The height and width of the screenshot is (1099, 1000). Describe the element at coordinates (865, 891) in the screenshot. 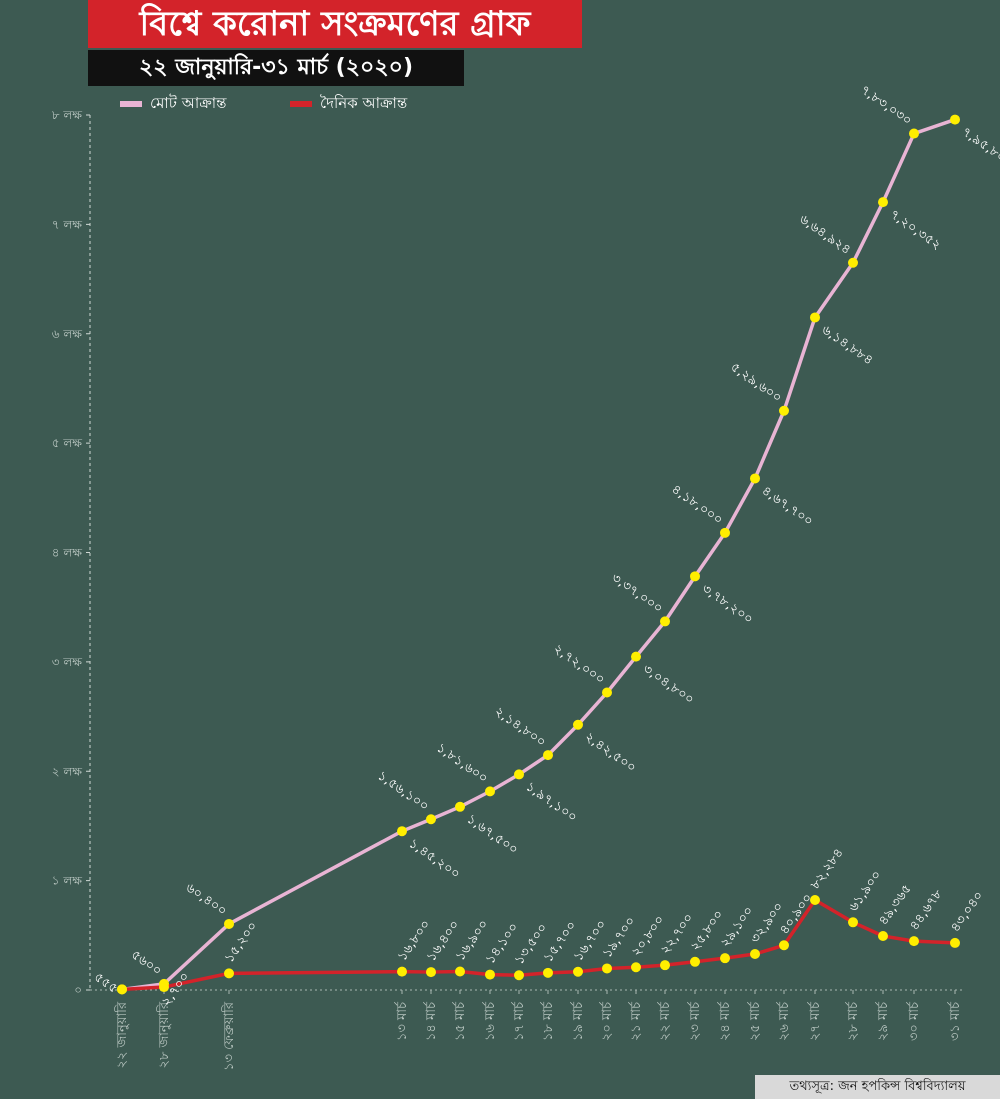

I see `daily-data-label: ৬১,৯০০` at that location.